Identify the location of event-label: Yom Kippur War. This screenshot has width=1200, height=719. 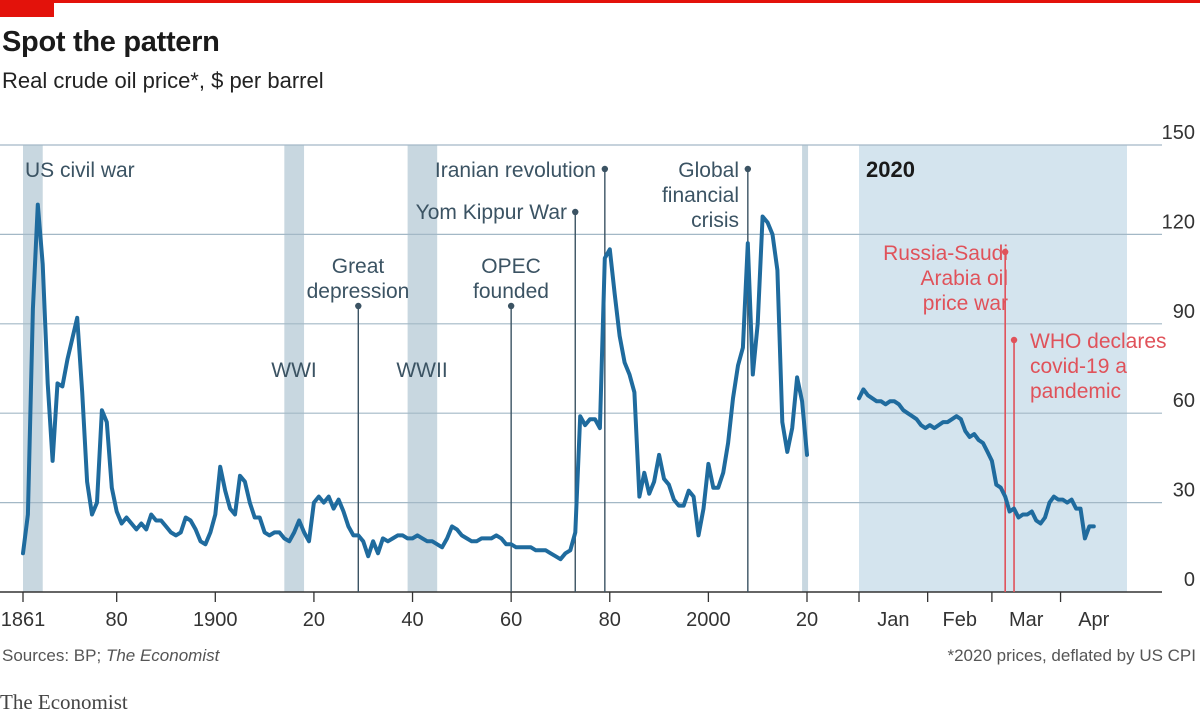
(491, 212).